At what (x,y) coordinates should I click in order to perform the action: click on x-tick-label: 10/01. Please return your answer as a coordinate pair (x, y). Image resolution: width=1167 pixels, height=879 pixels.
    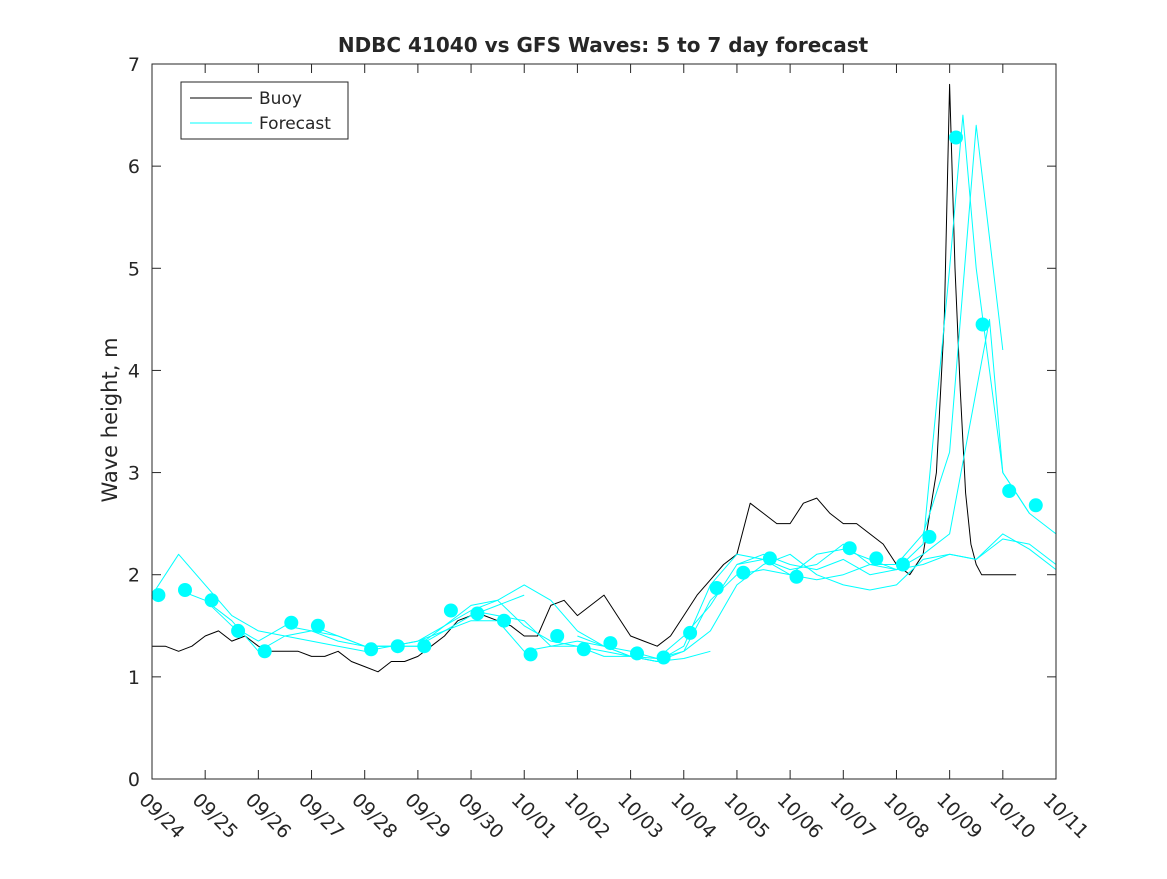
    Looking at the image, I should click on (534, 816).